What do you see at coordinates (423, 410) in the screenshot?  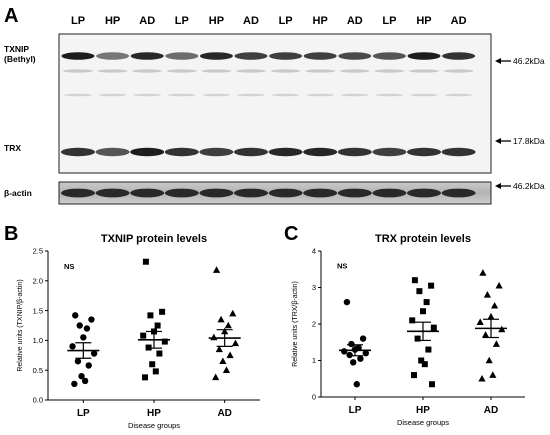 I see `x-tick-label: HP` at bounding box center [423, 410].